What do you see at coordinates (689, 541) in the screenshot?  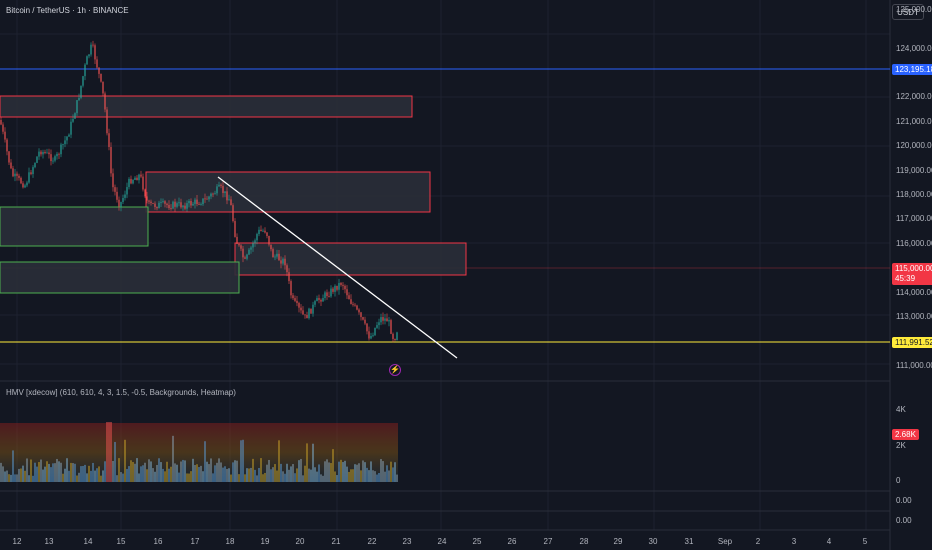 I see `time-tick: 31` at bounding box center [689, 541].